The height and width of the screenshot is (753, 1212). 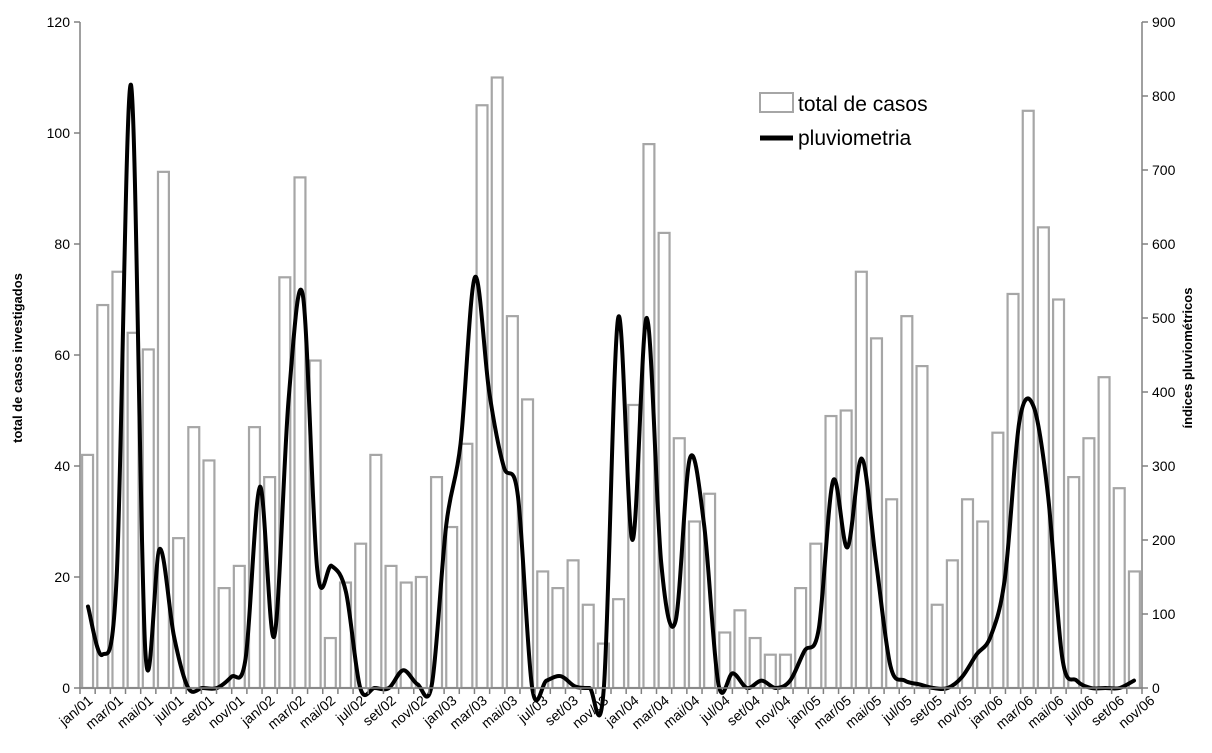 I want to click on left-tick-label: 120, so click(x=59, y=22).